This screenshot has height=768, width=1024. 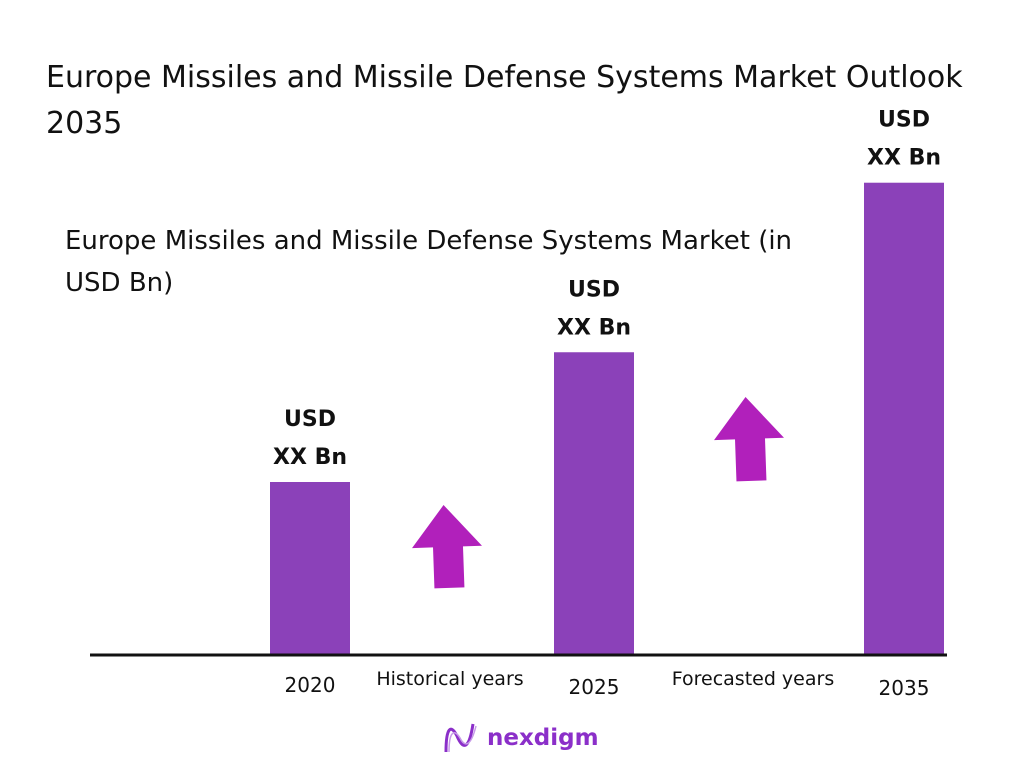 What do you see at coordinates (753, 679) in the screenshot?
I see `period-label: Forecasted years` at bounding box center [753, 679].